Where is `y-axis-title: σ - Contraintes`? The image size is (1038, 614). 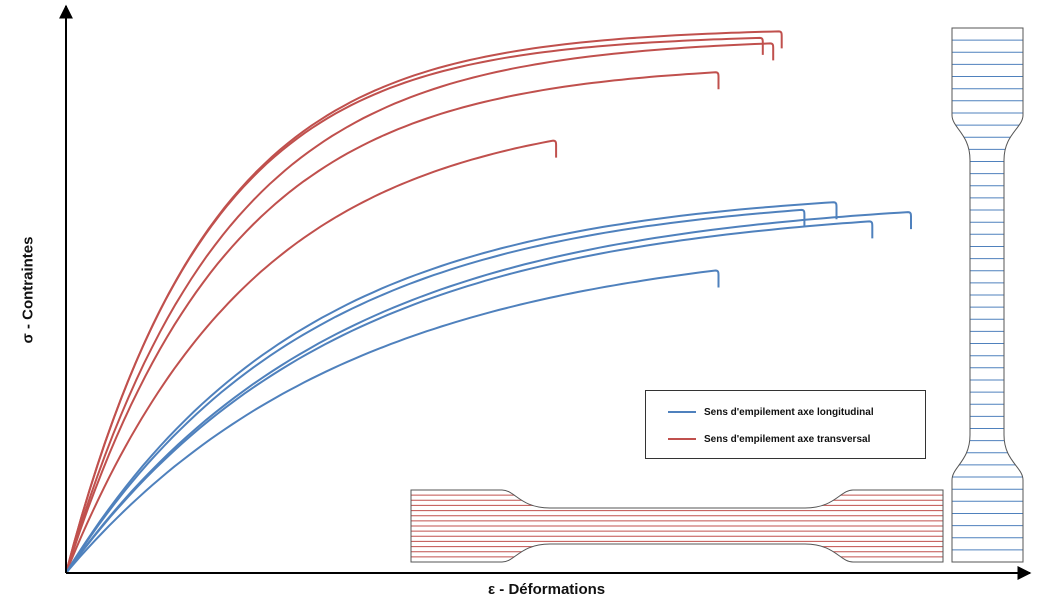
y-axis-title: σ - Contraintes is located at coordinates (28, 290).